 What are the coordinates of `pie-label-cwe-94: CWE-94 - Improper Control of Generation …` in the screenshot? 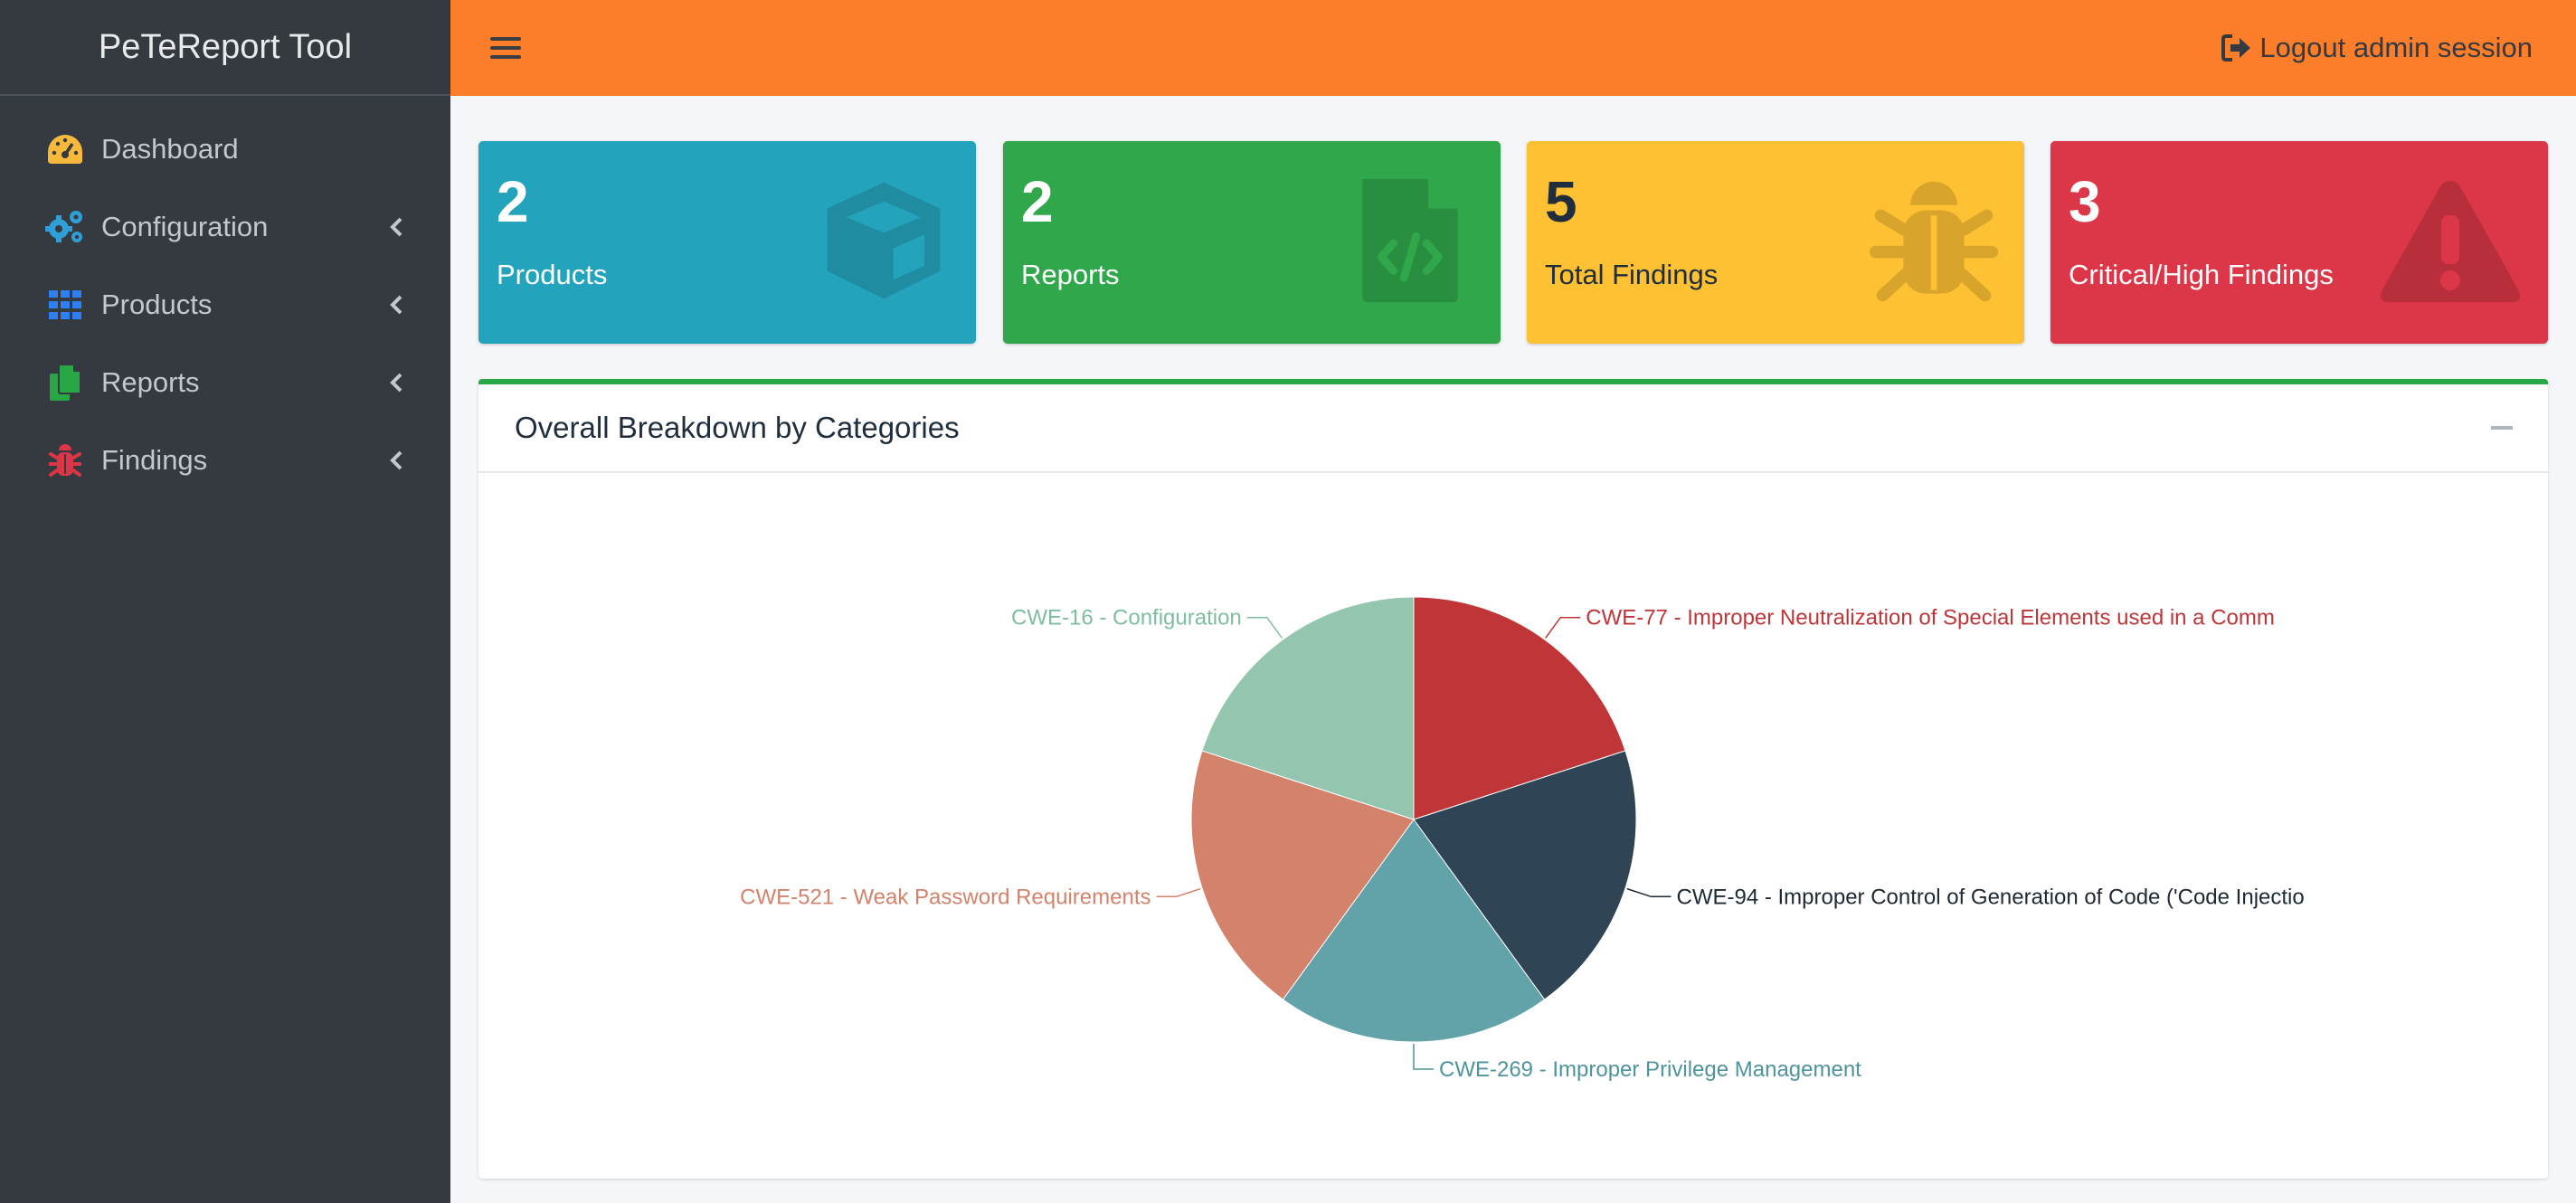 It's located at (1990, 897).